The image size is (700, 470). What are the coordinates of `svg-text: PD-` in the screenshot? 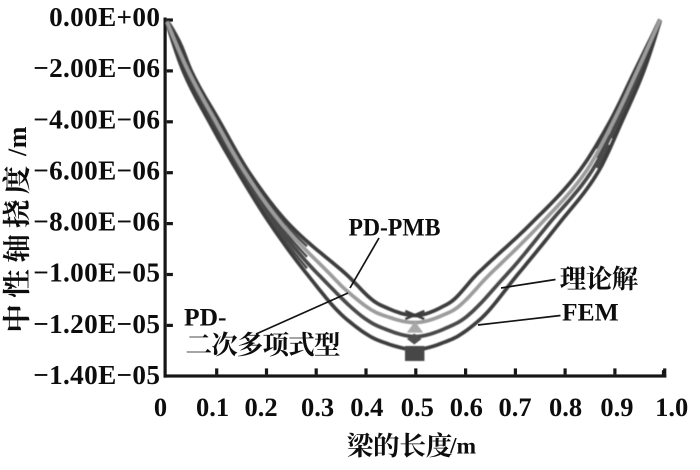 It's located at (205, 317).